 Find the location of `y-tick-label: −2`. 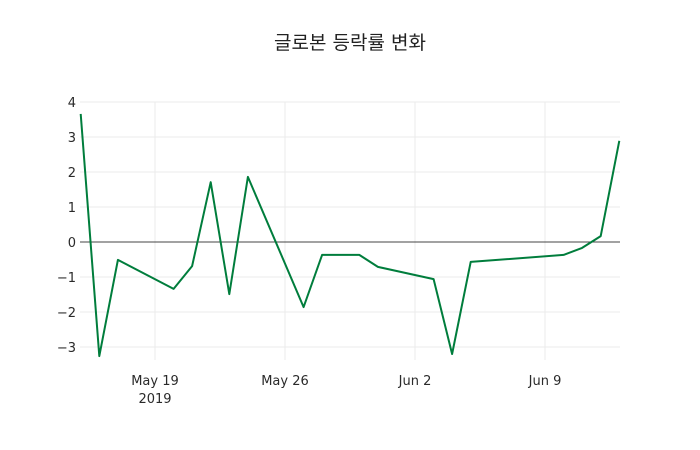

y-tick-label: −2 is located at coordinates (66, 313).